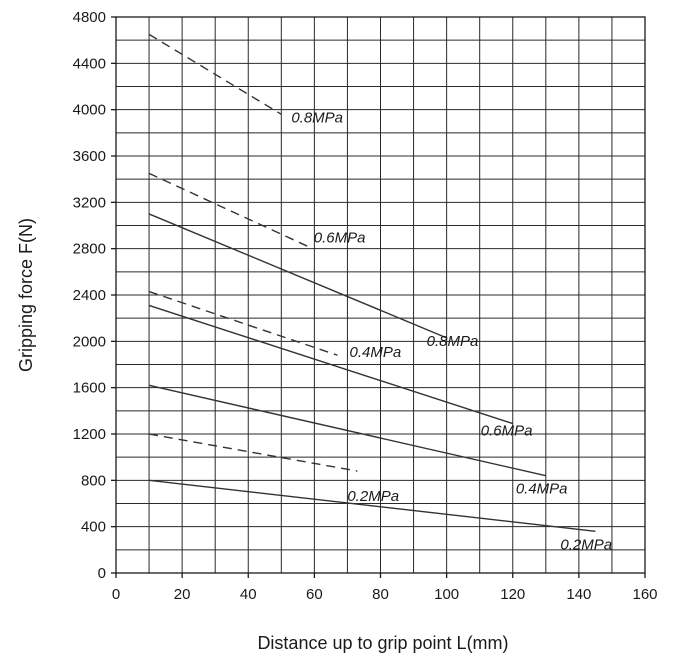 The width and height of the screenshot is (677, 664). What do you see at coordinates (228, 209) in the screenshot?
I see `series-line-dashed-0.6MPa` at bounding box center [228, 209].